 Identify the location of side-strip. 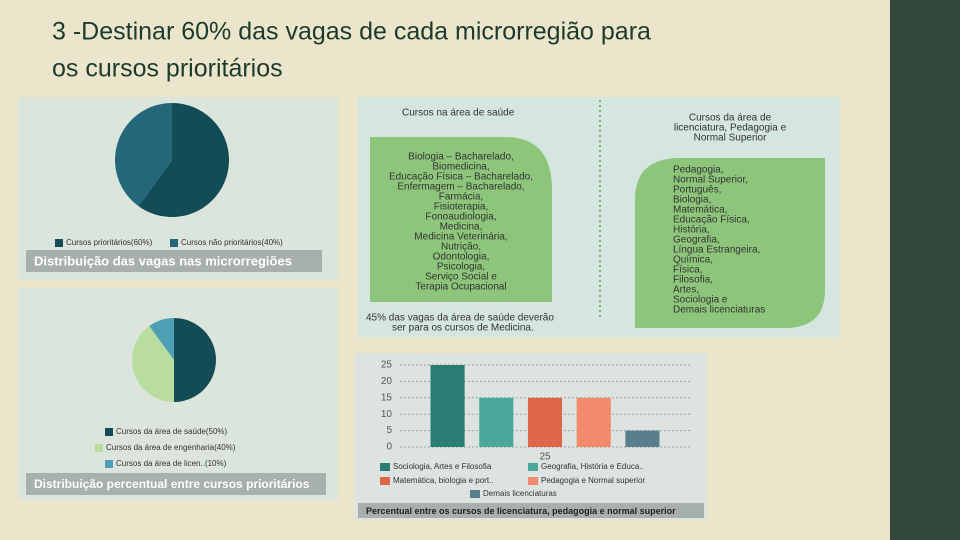
(925, 270).